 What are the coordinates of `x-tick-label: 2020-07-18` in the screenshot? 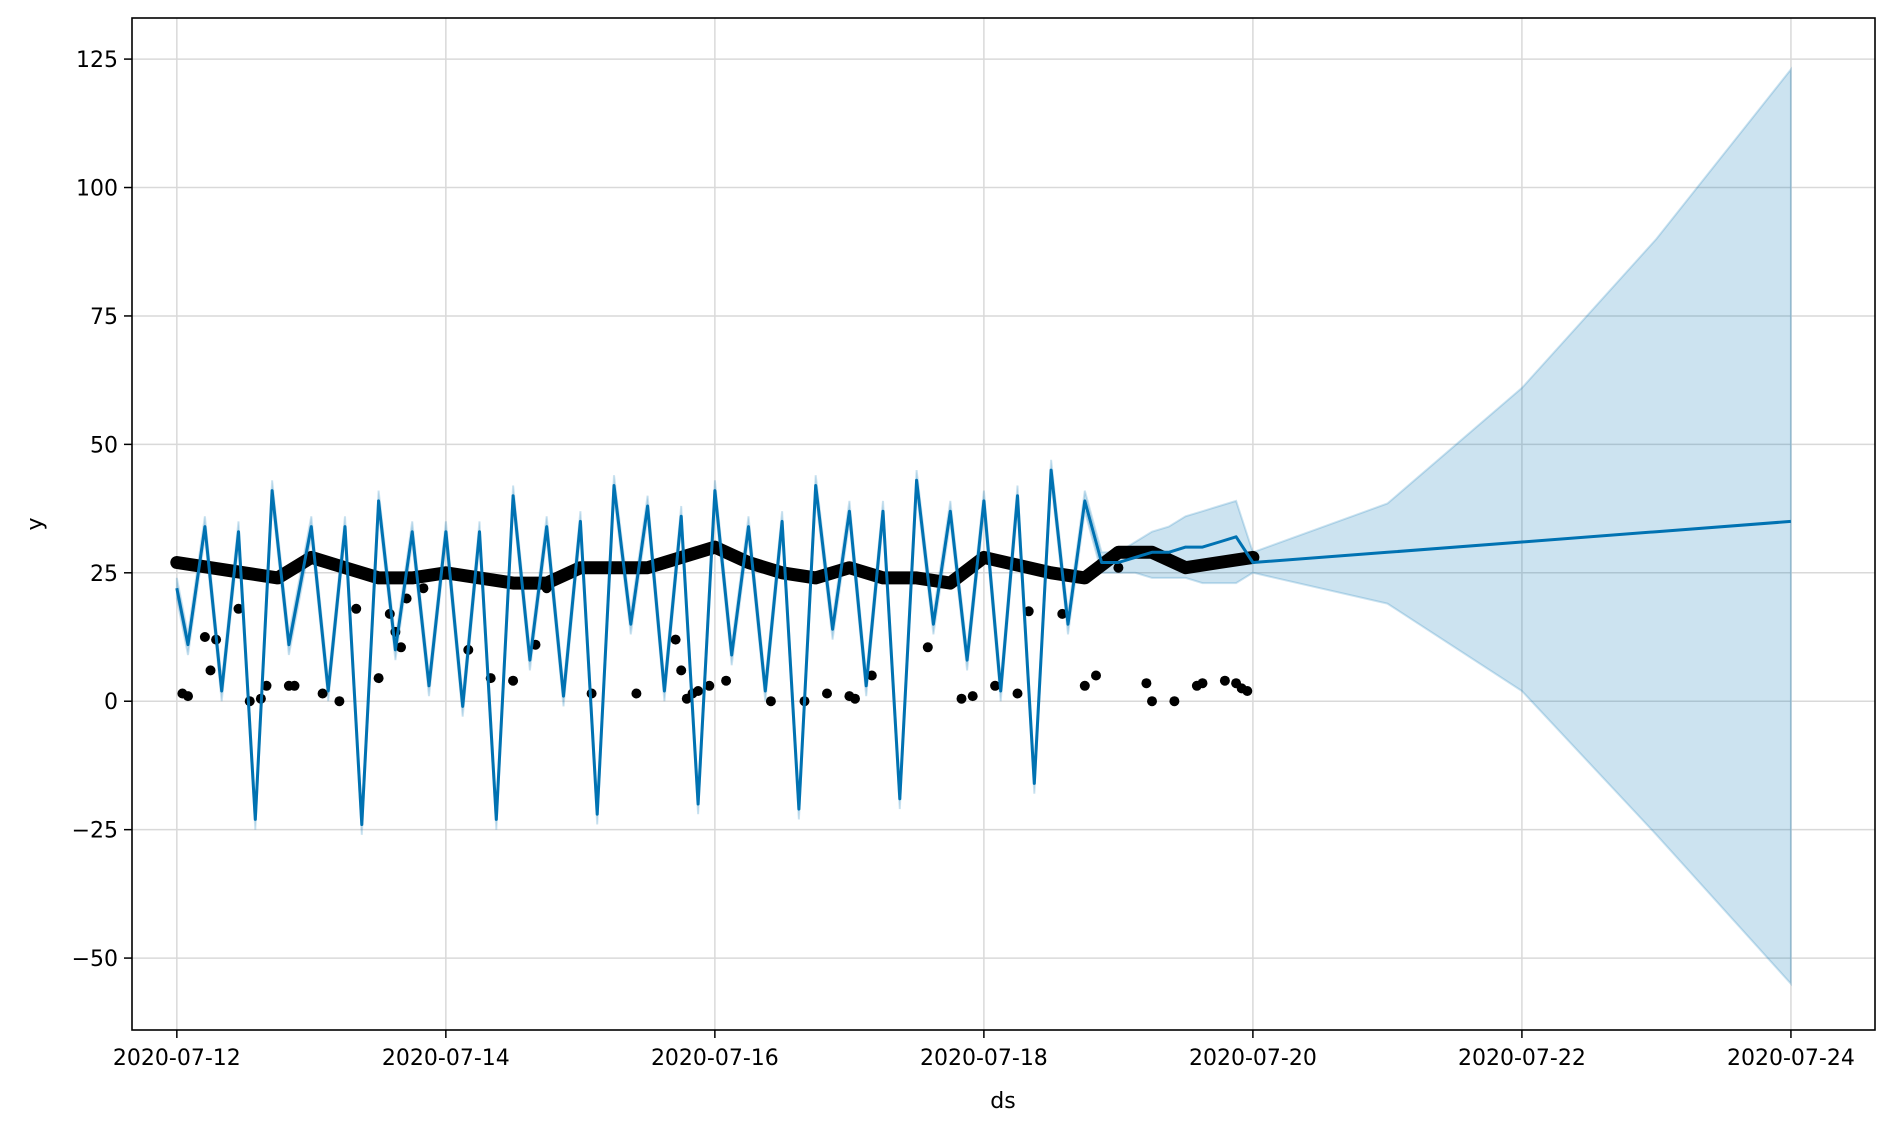 It's located at (984, 1058).